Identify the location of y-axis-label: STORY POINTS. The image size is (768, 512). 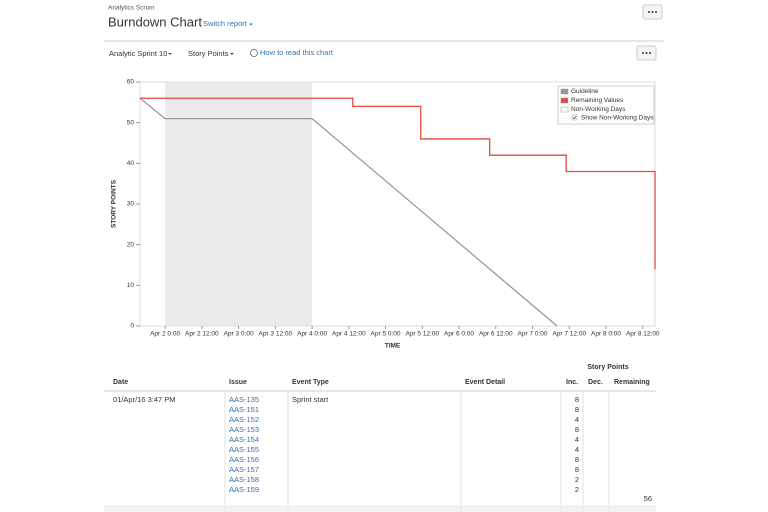
(114, 203).